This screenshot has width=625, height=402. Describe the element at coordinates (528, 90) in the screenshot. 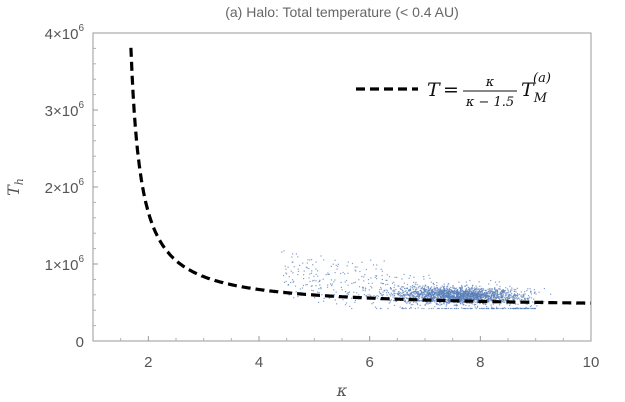

I see `legend-rhs-base: T` at that location.